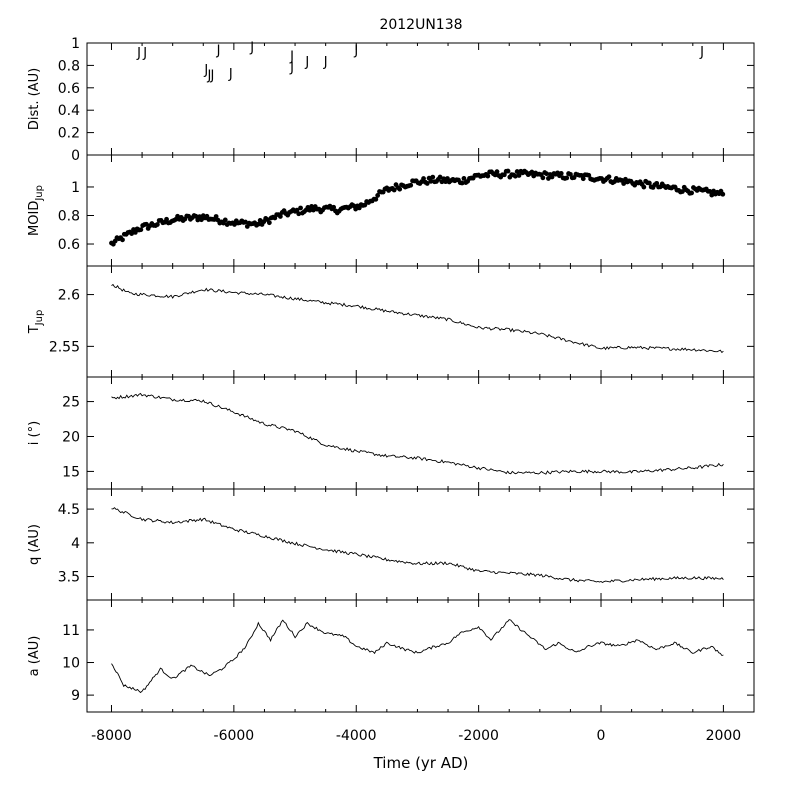 The height and width of the screenshot is (797, 797). I want to click on y-tick-label: 0.2, so click(69, 134).